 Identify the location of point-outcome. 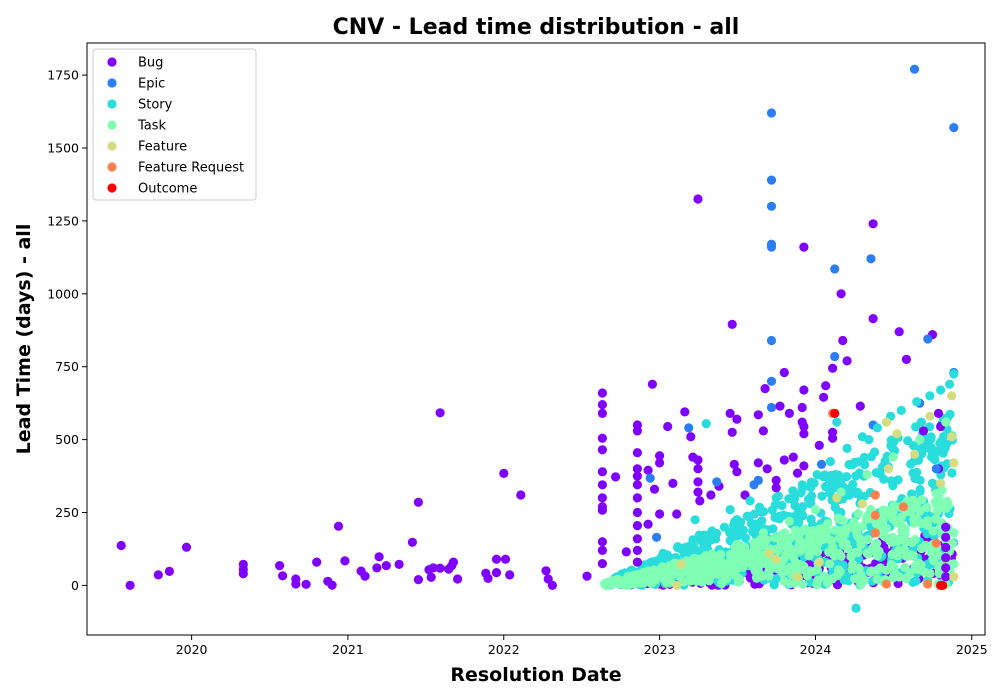
(943, 585).